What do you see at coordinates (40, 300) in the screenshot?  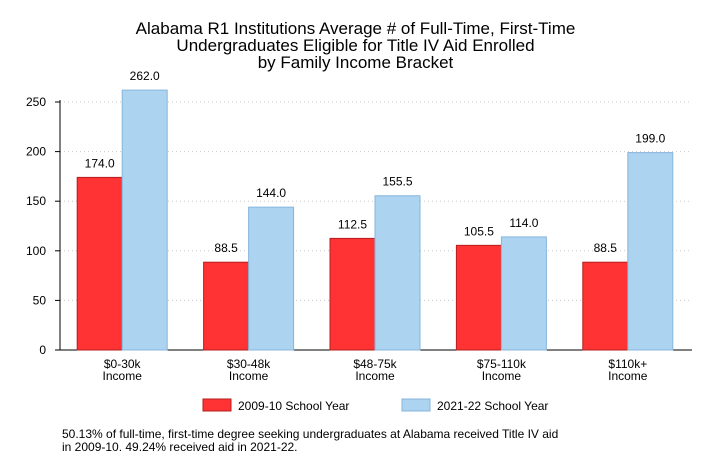 I see `y-tick-label: 50` at bounding box center [40, 300].